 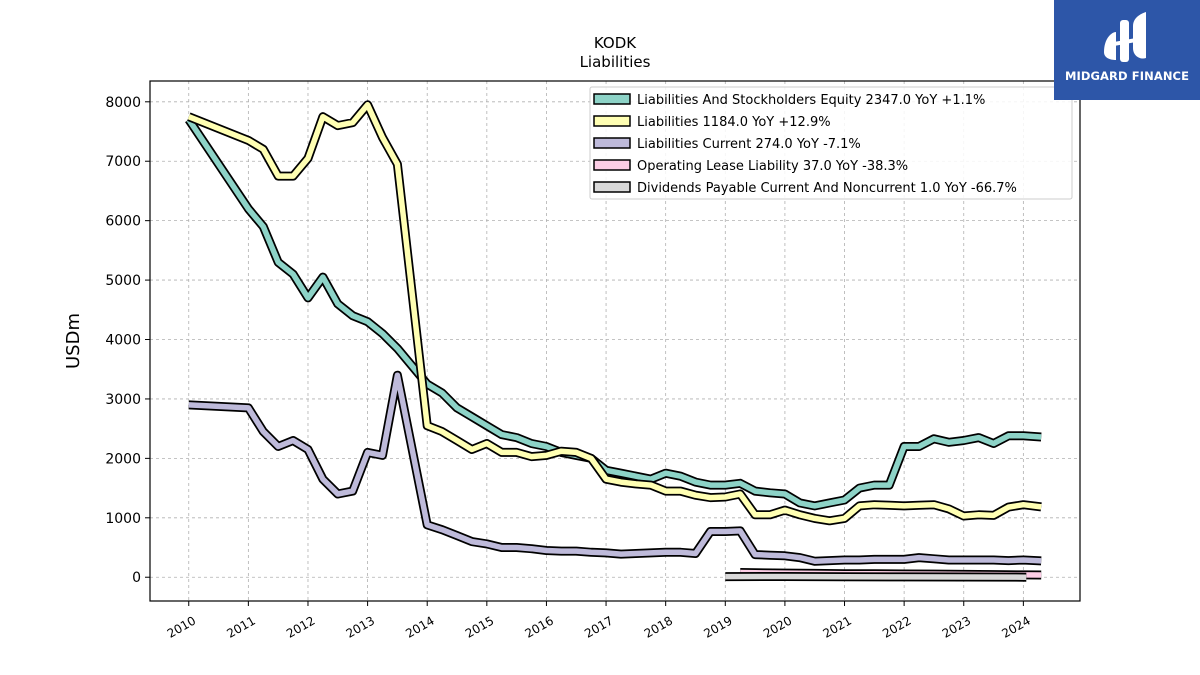 I want to click on y-tick-label: 5000, so click(x=123, y=281).